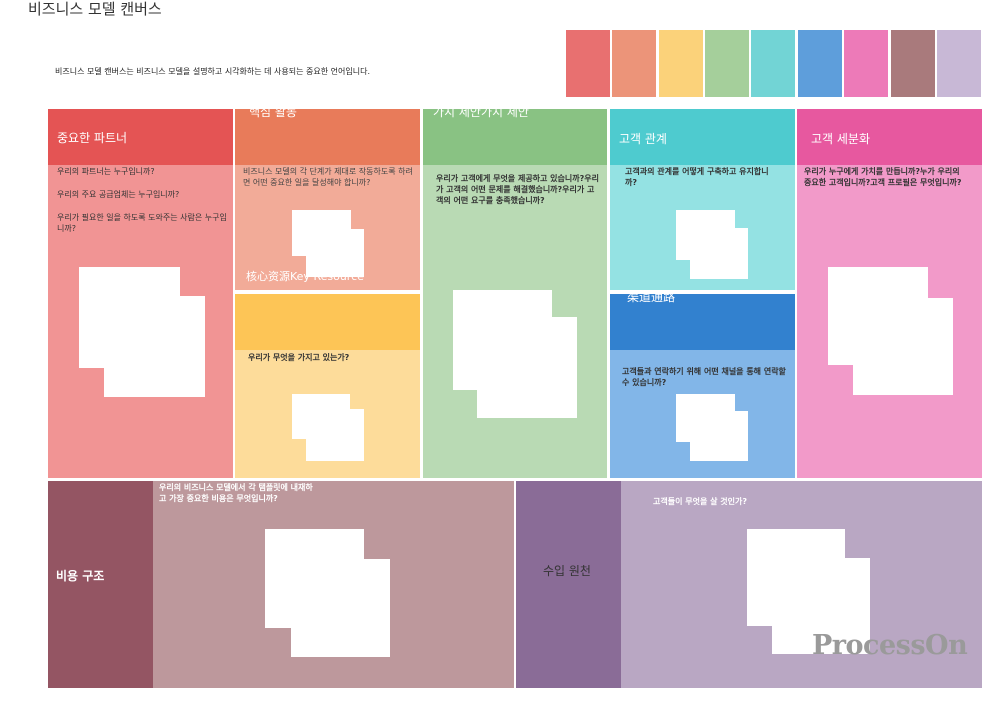  I want to click on key-partners-question-1: 우리의 파트너는 누구입니까?, so click(106, 171).